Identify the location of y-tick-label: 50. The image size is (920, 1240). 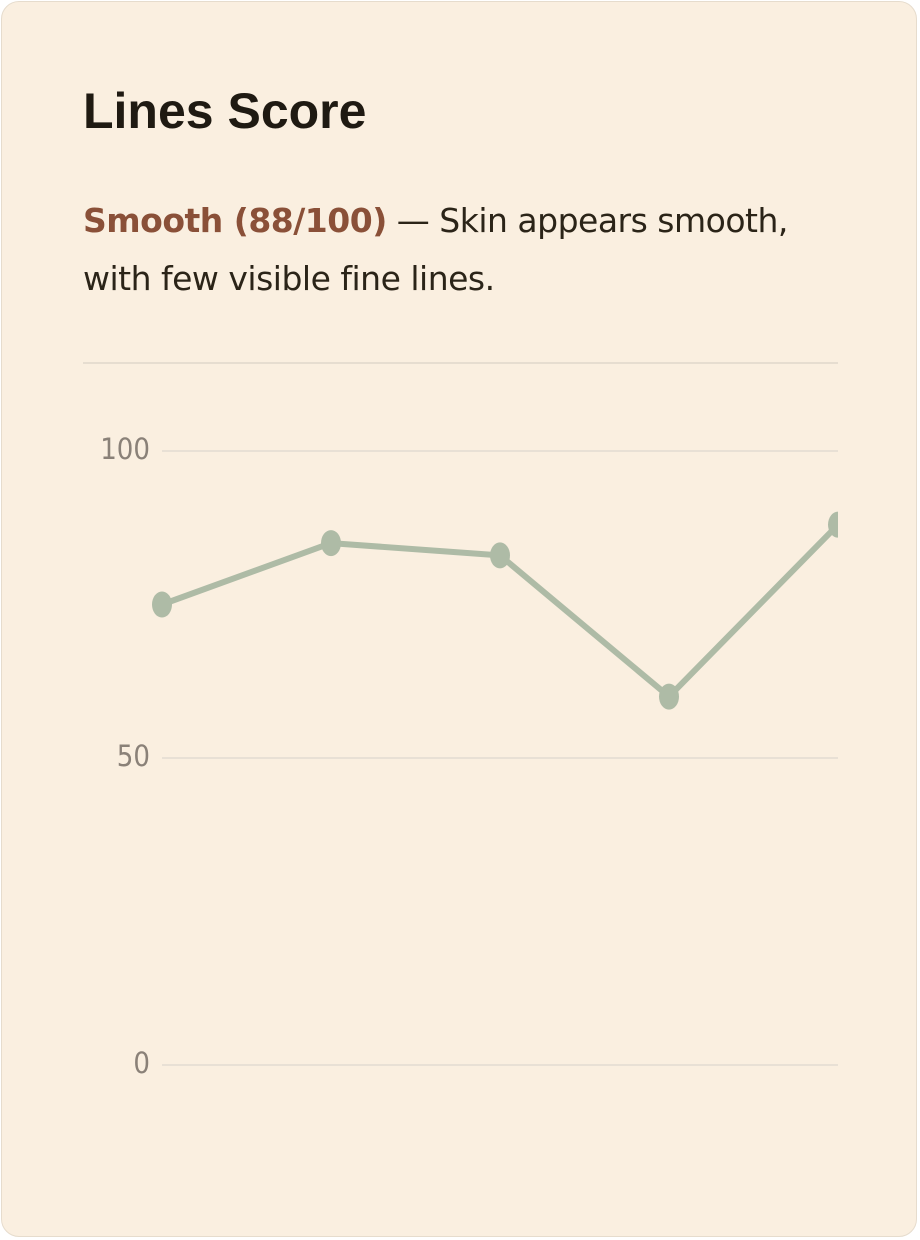
(133, 756).